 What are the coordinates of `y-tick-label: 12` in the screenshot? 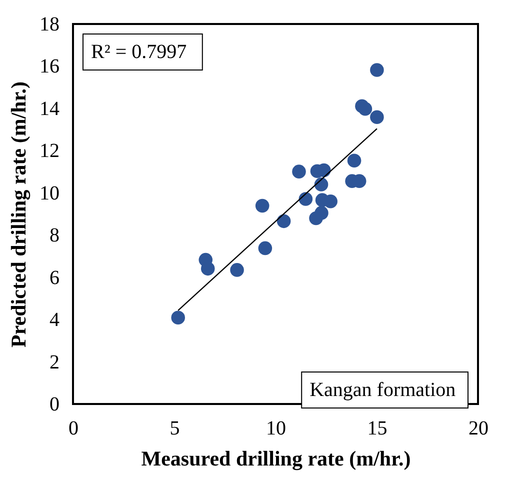 It's located at (50, 151).